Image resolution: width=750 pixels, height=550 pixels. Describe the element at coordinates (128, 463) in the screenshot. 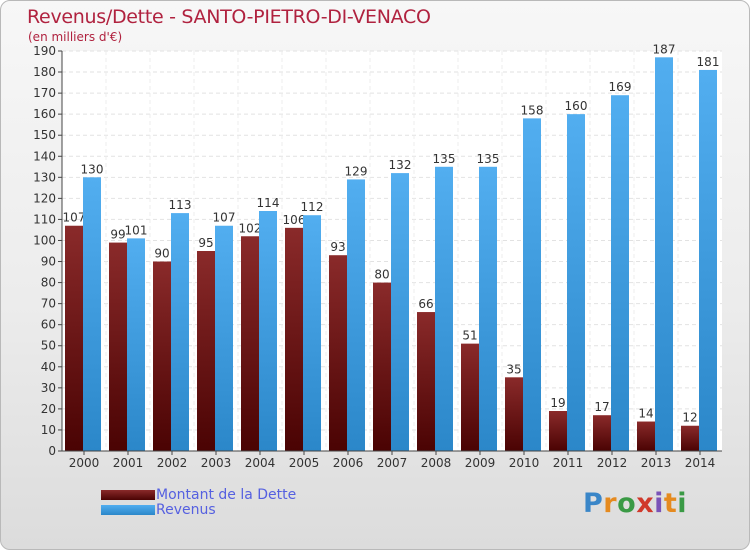

I see `x-tick-label: 2001` at that location.